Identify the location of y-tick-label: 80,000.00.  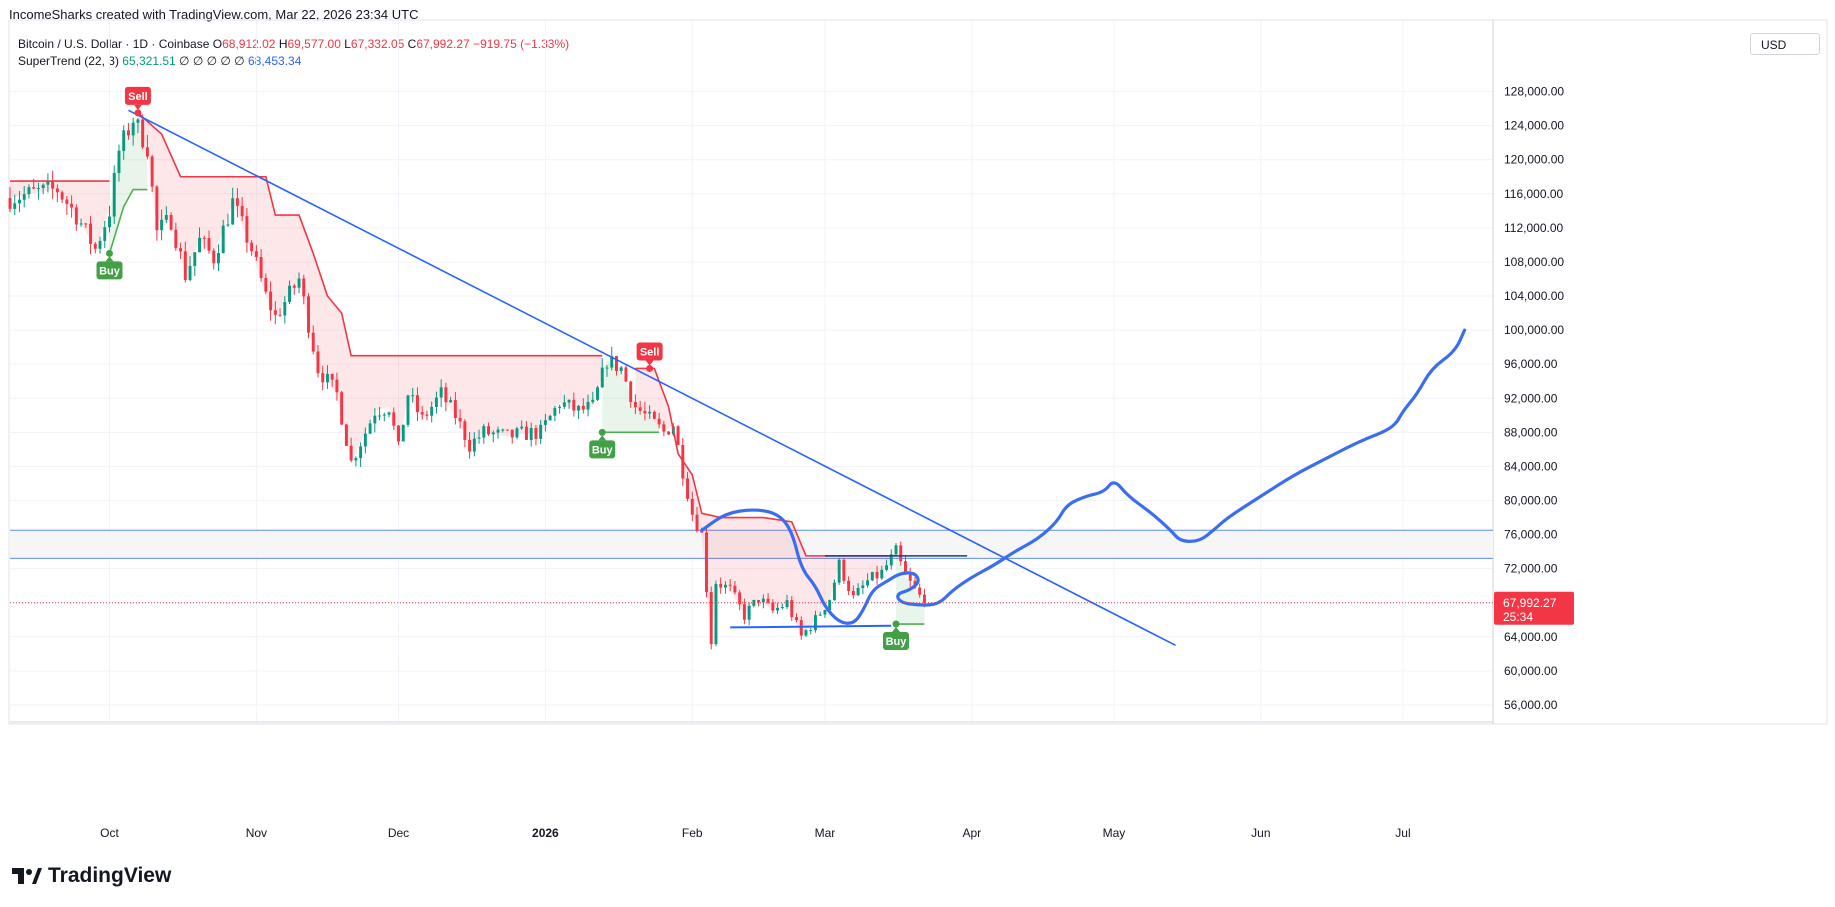
(1531, 500).